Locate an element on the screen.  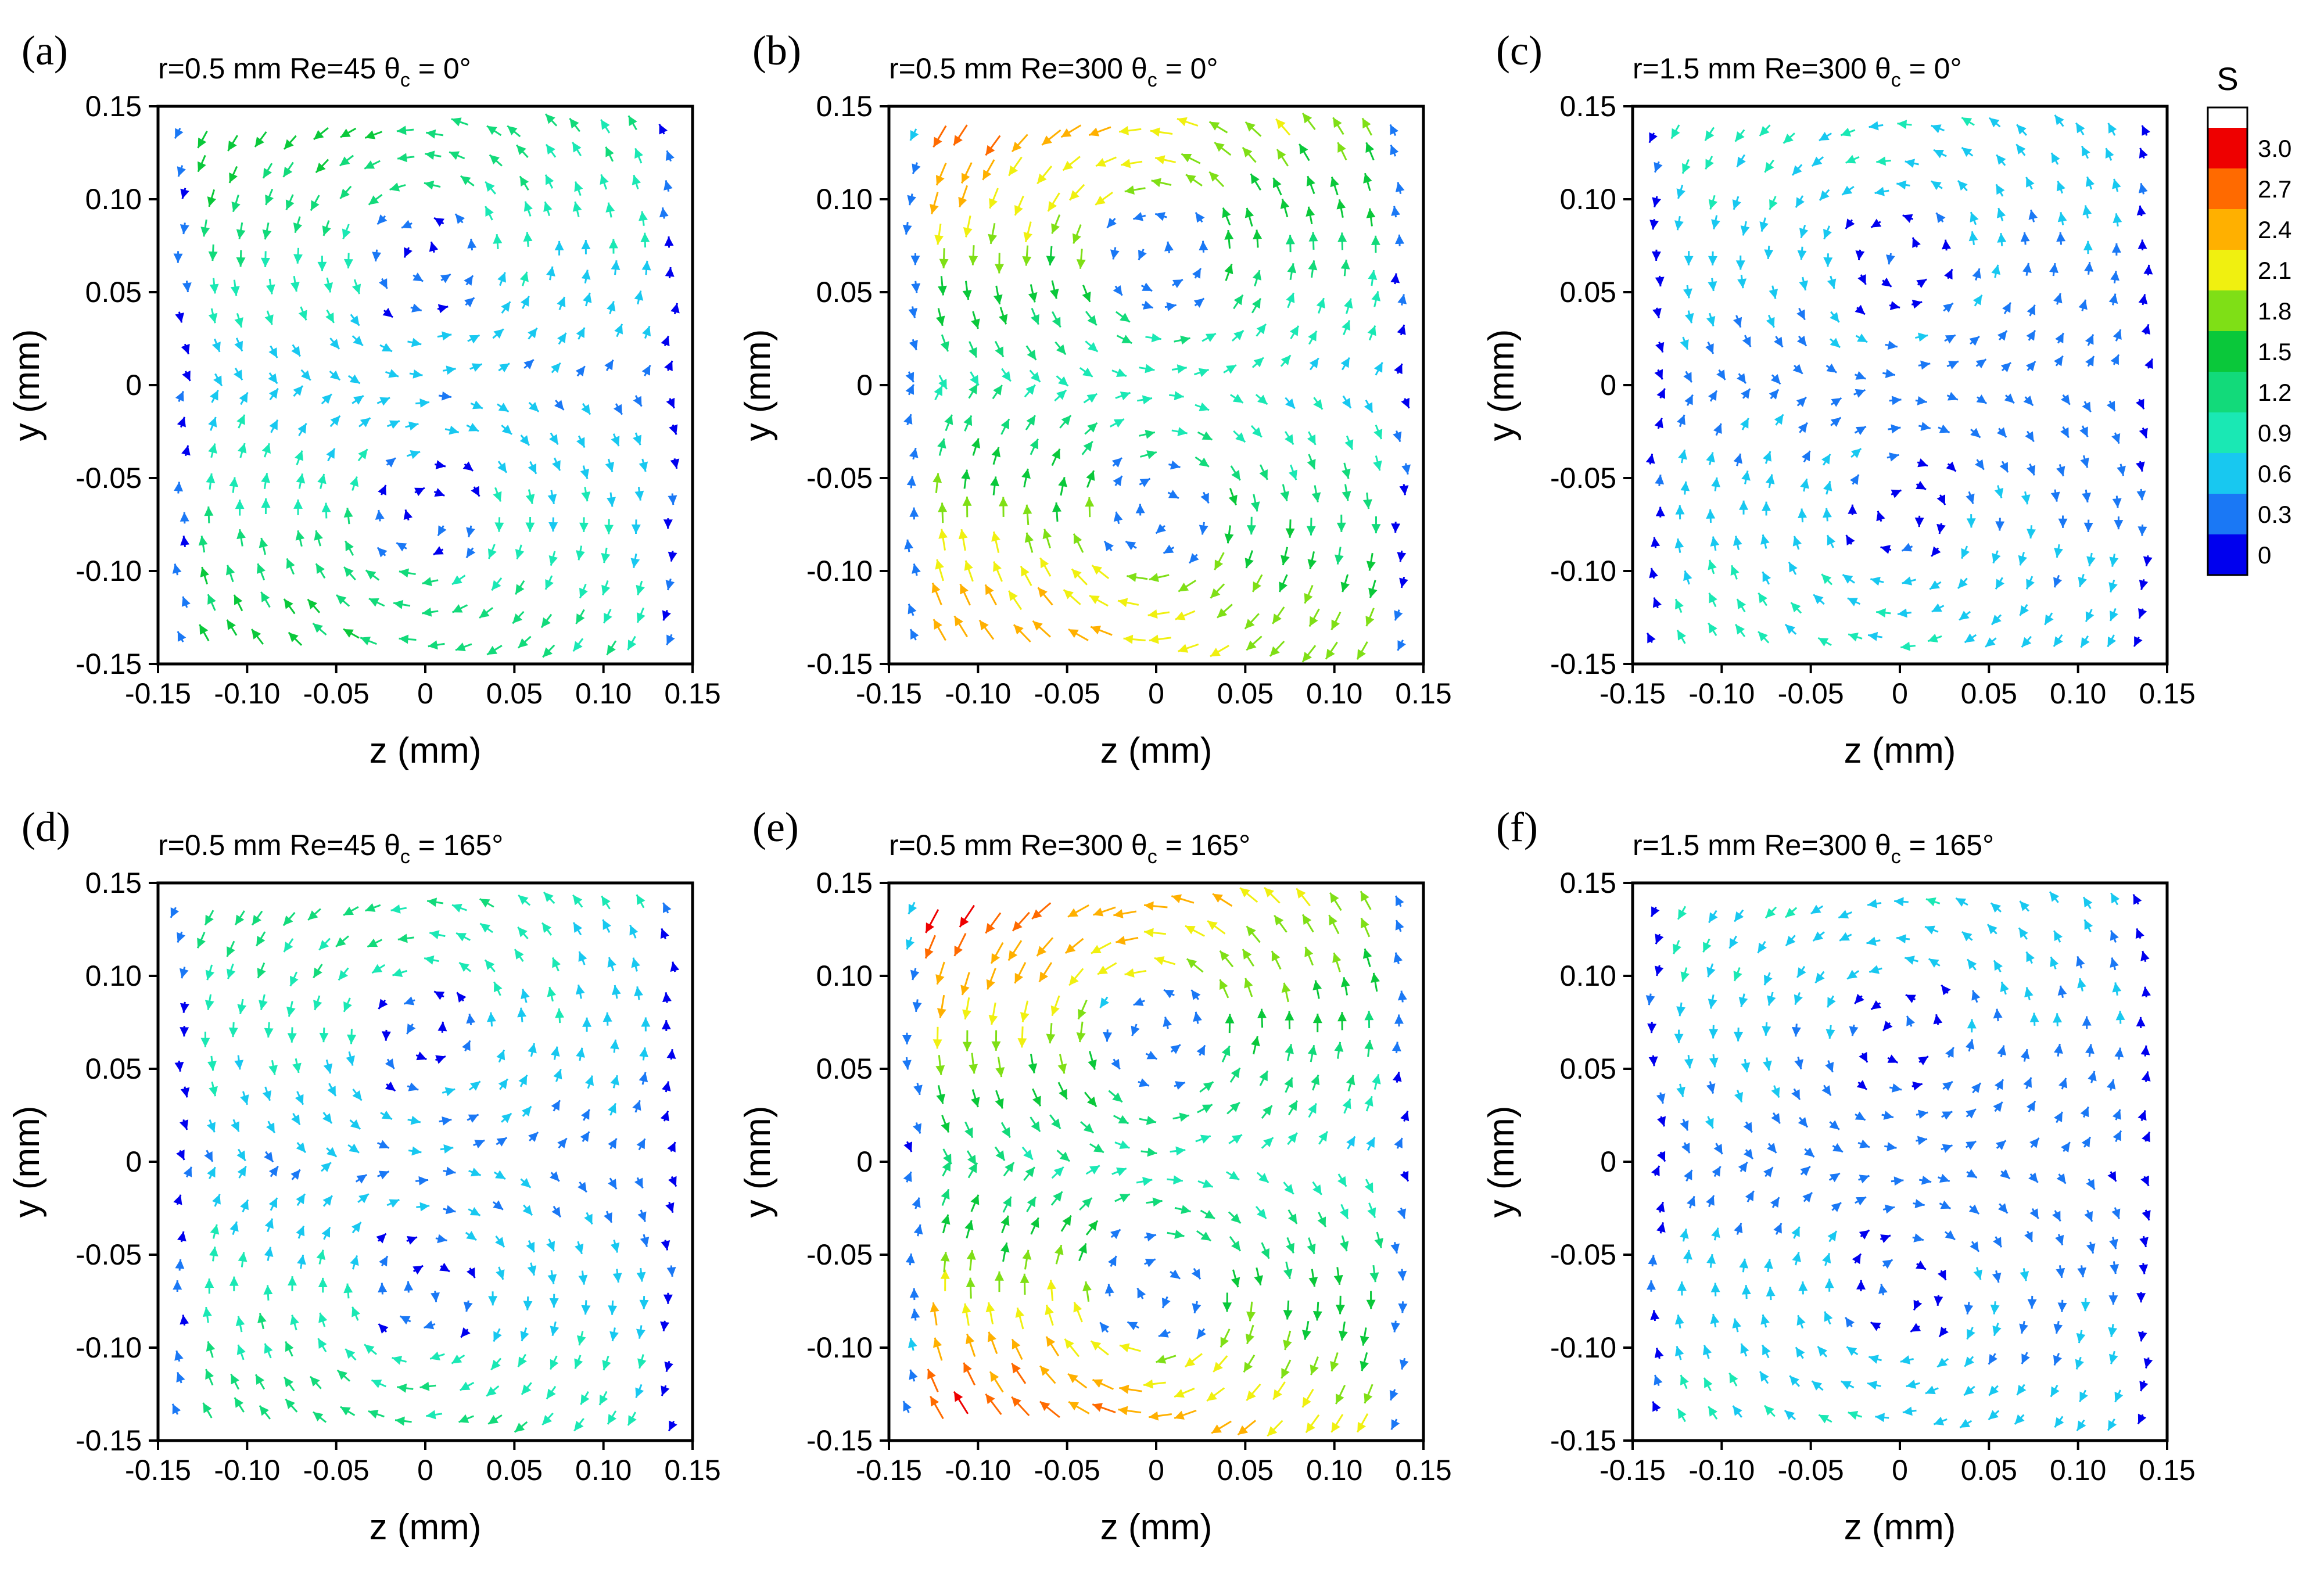
y-tick-label: 0.15 is located at coordinates (844, 107).